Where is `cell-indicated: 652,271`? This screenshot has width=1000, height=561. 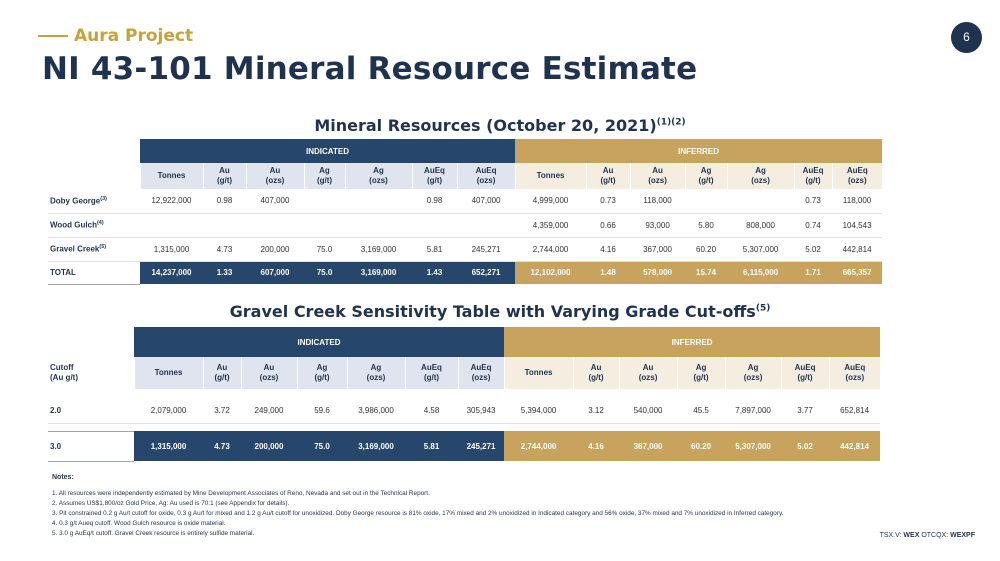
cell-indicated: 652,271 is located at coordinates (486, 272).